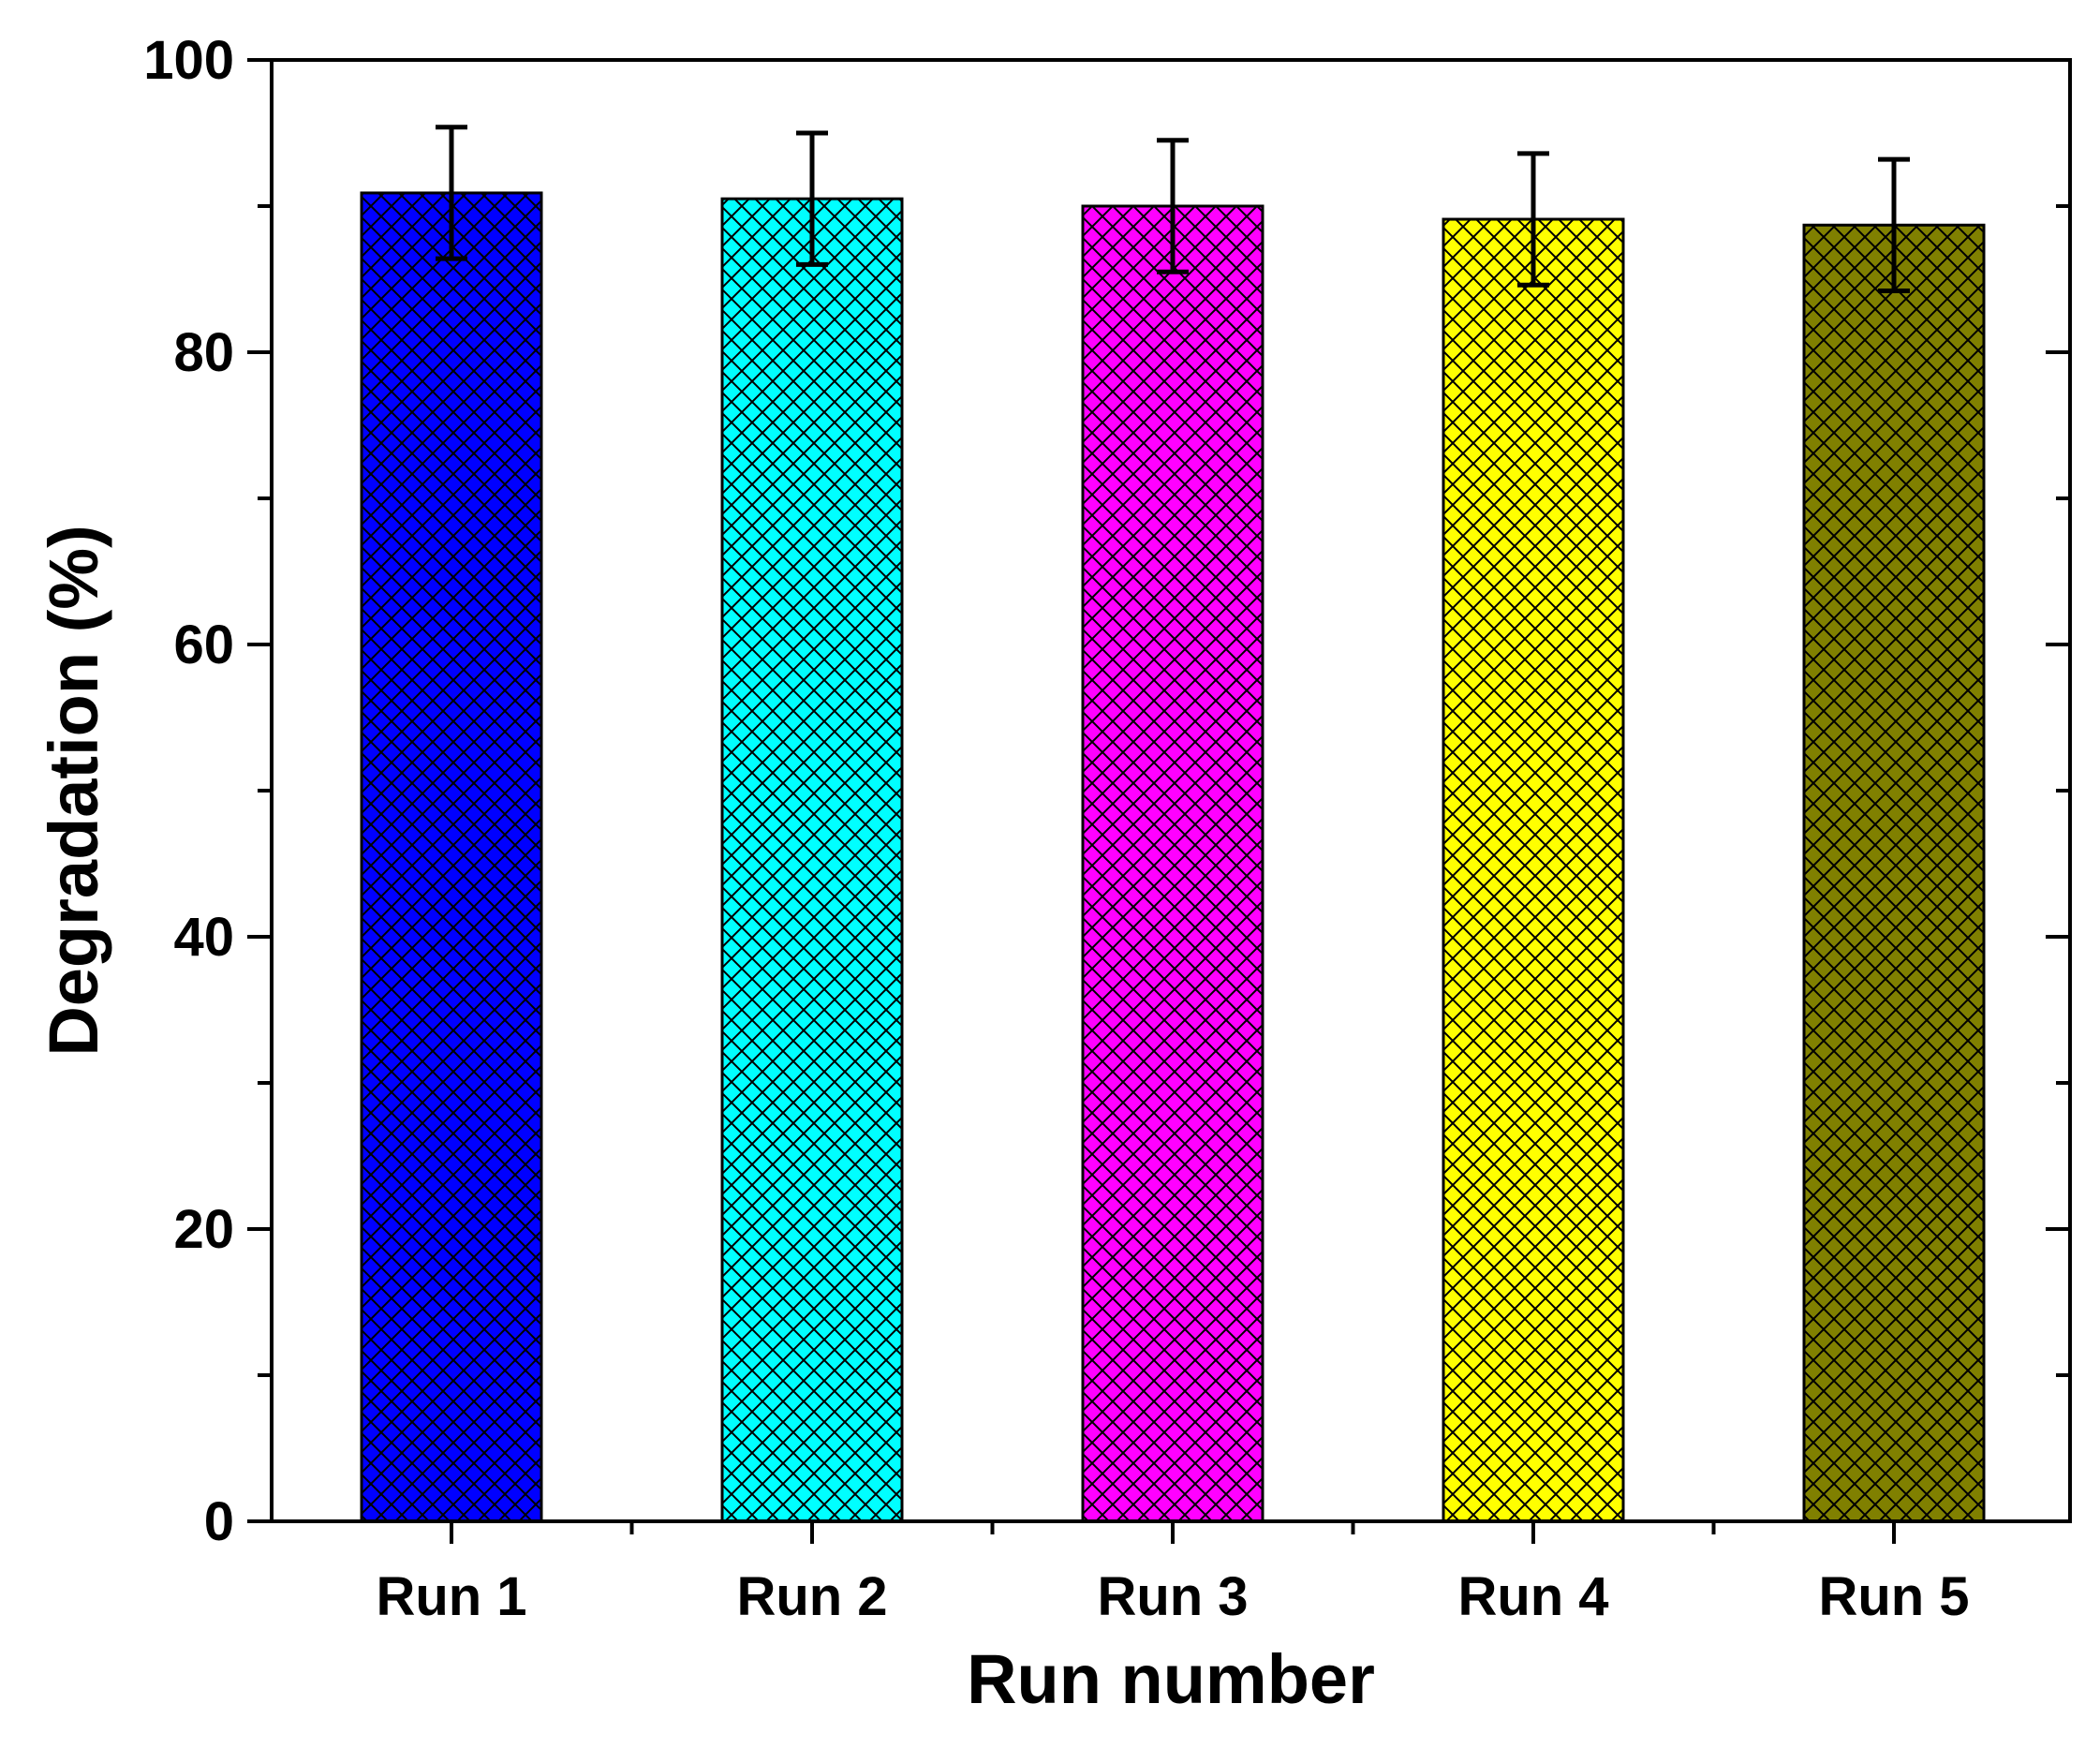 This screenshot has width=2100, height=1763. Describe the element at coordinates (189, 60) in the screenshot. I see `y-tick-label: 100` at that location.